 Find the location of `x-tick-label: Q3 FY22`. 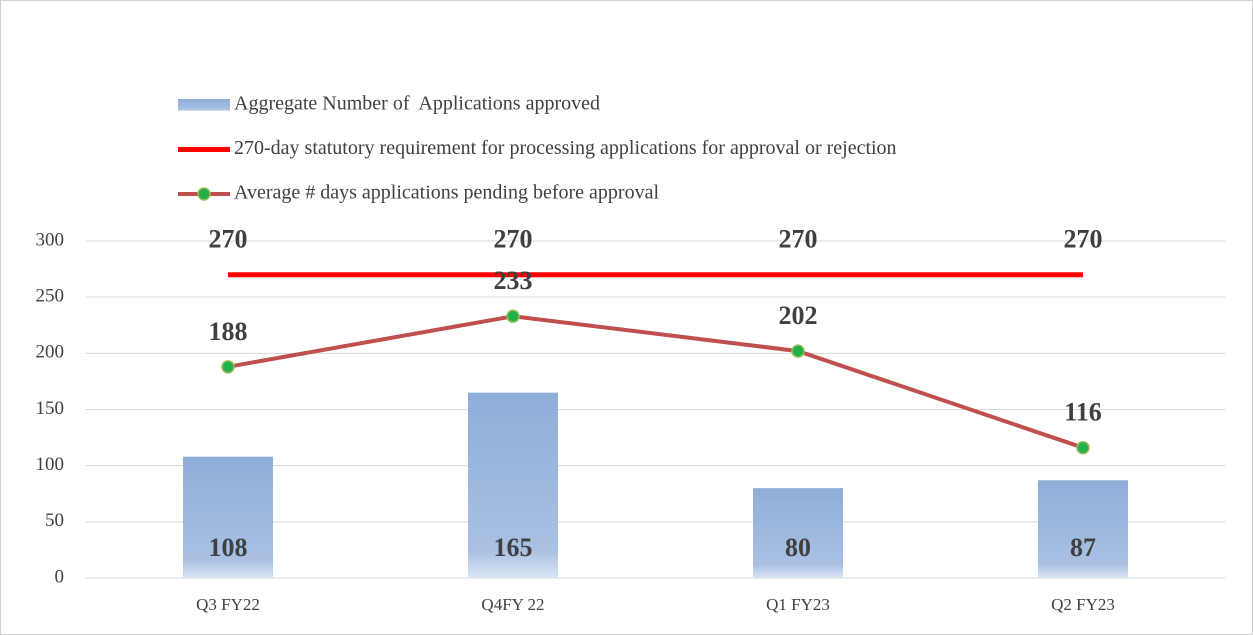

x-tick-label: Q3 FY22 is located at coordinates (228, 604).